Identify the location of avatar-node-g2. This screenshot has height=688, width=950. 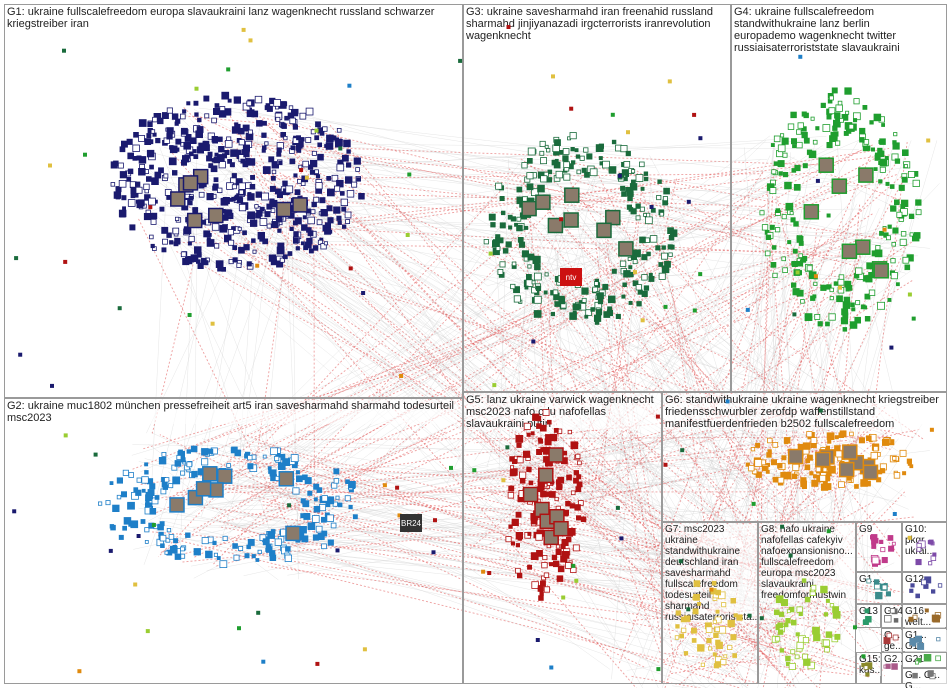
(203, 489).